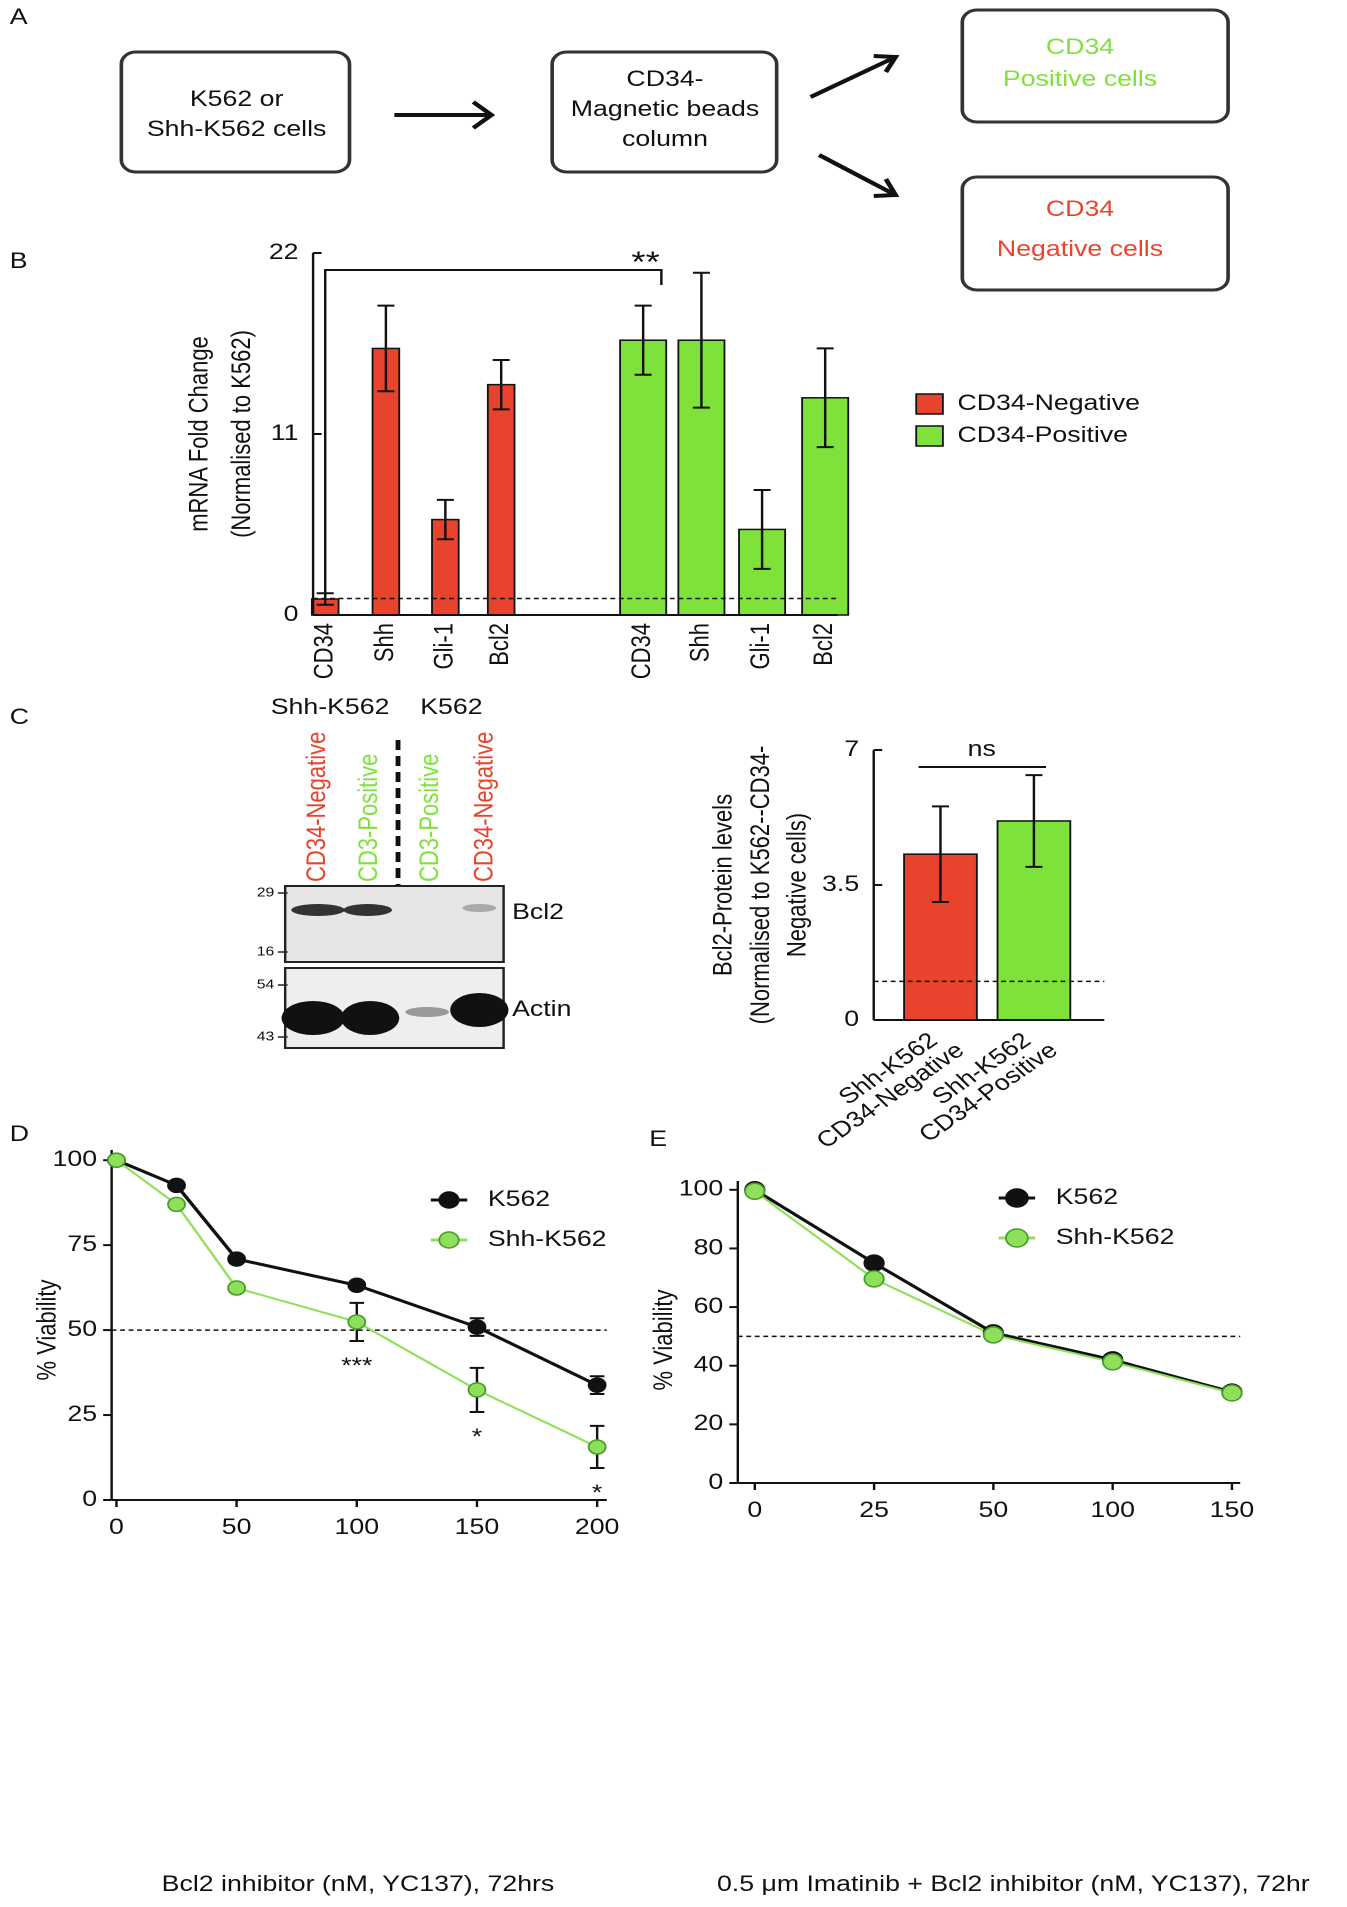 The height and width of the screenshot is (1907, 1347). I want to click on arrow, so click(858, 175).